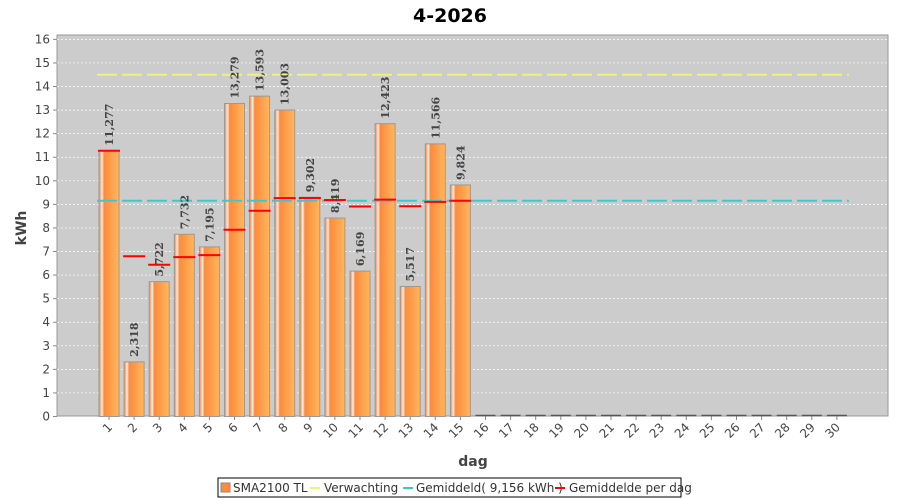 Image resolution: width=900 pixels, height=500 pixels. Describe the element at coordinates (46, 417) in the screenshot. I see `y-tick-label: 0` at that location.